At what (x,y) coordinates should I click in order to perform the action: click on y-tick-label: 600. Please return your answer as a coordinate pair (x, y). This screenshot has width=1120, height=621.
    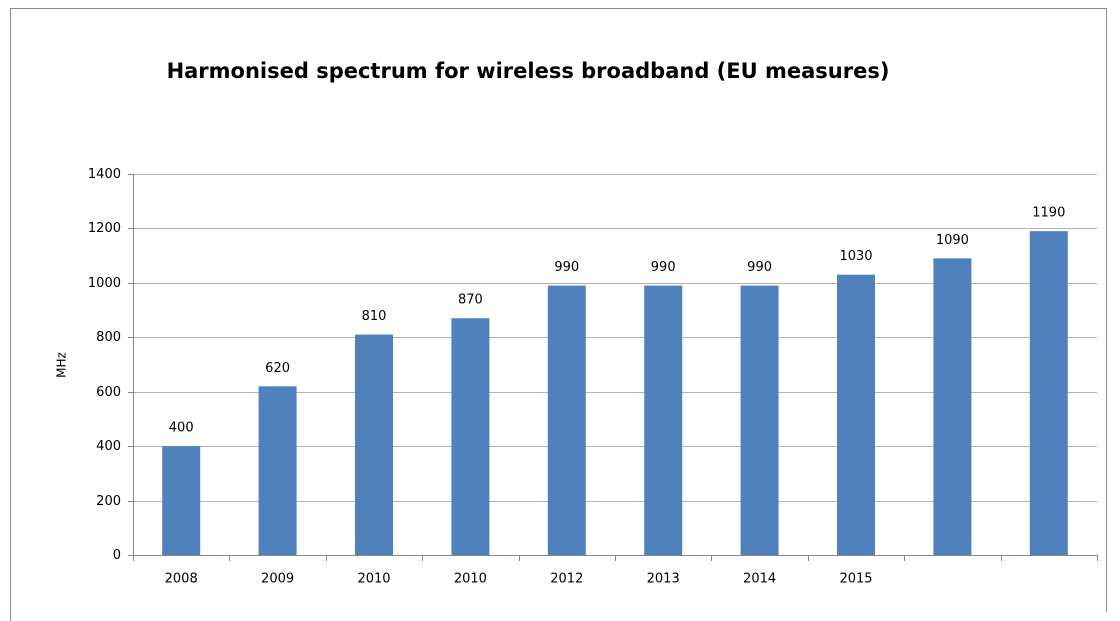
    Looking at the image, I should click on (108, 392).